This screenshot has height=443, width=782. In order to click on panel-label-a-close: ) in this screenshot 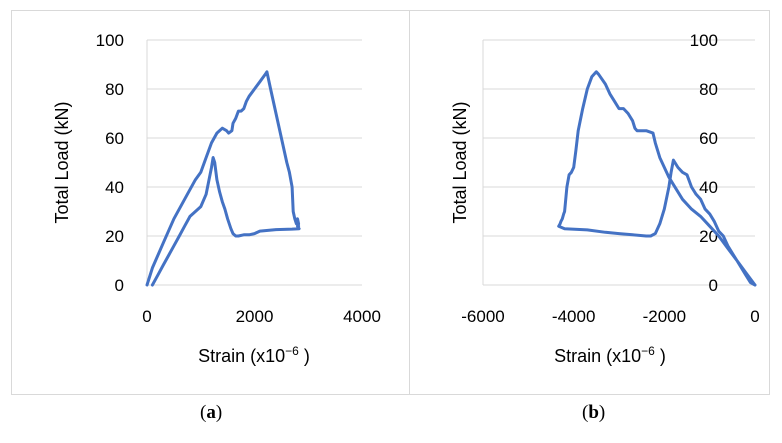, I will do `click(219, 412)`.